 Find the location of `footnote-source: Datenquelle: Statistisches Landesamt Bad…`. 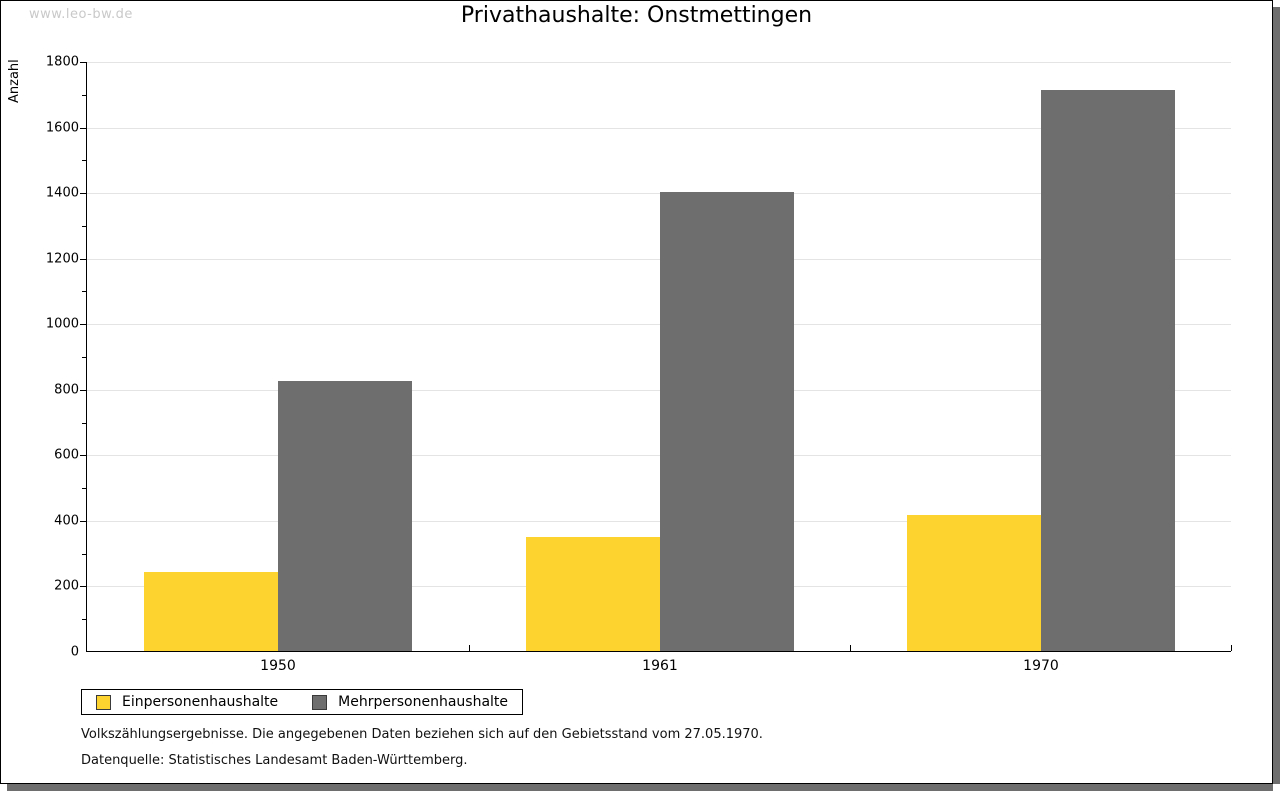

footnote-source: Datenquelle: Statistisches Landesamt Bad… is located at coordinates (274, 760).